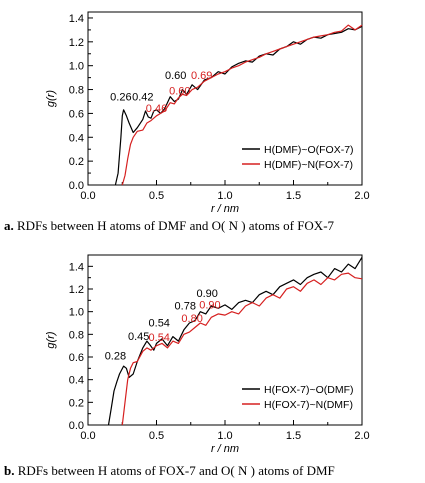  What do you see at coordinates (138, 337) in the screenshot?
I see `peak-annotation: 0.45` at bounding box center [138, 337].